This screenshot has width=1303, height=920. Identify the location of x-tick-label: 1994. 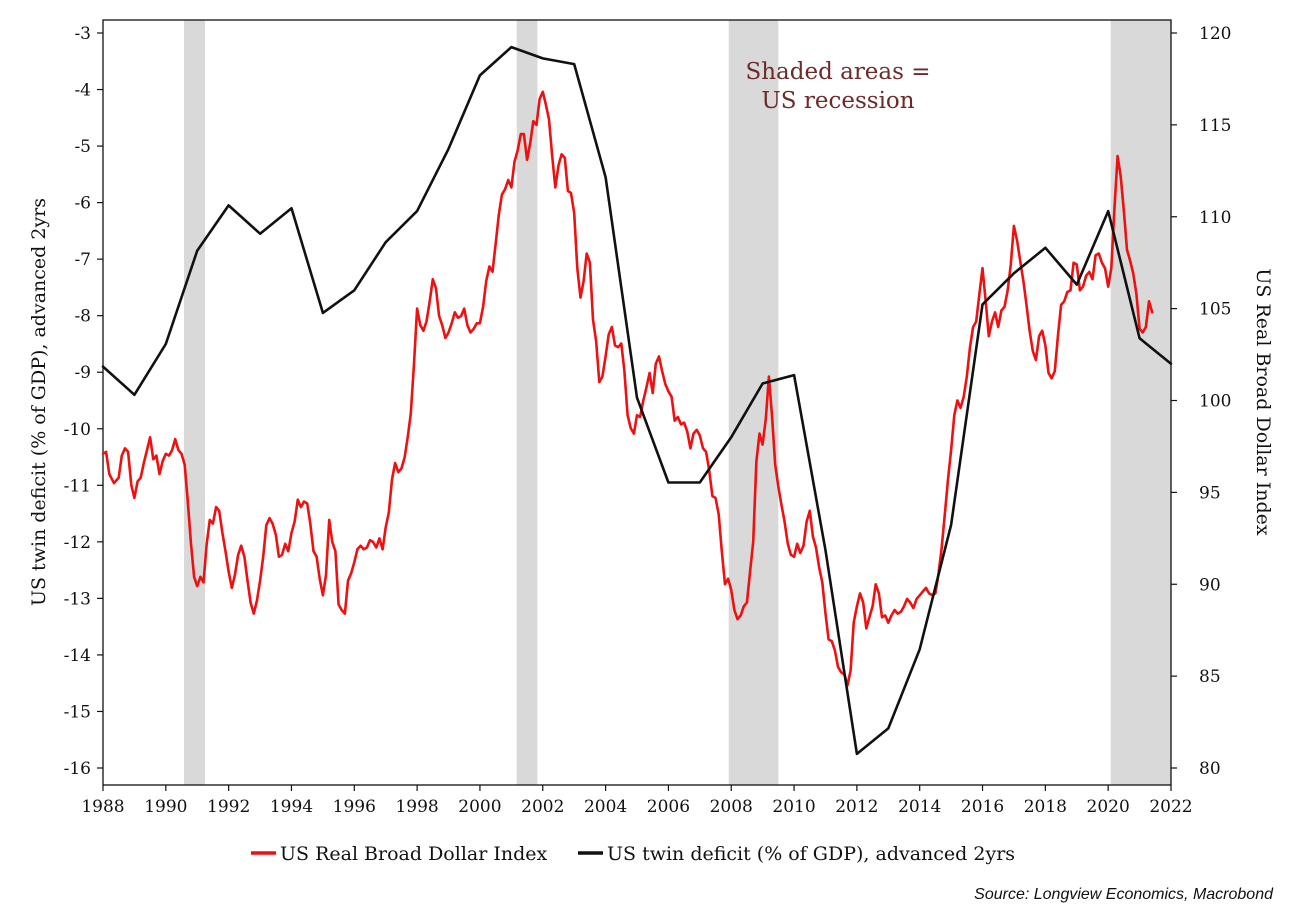
(291, 807).